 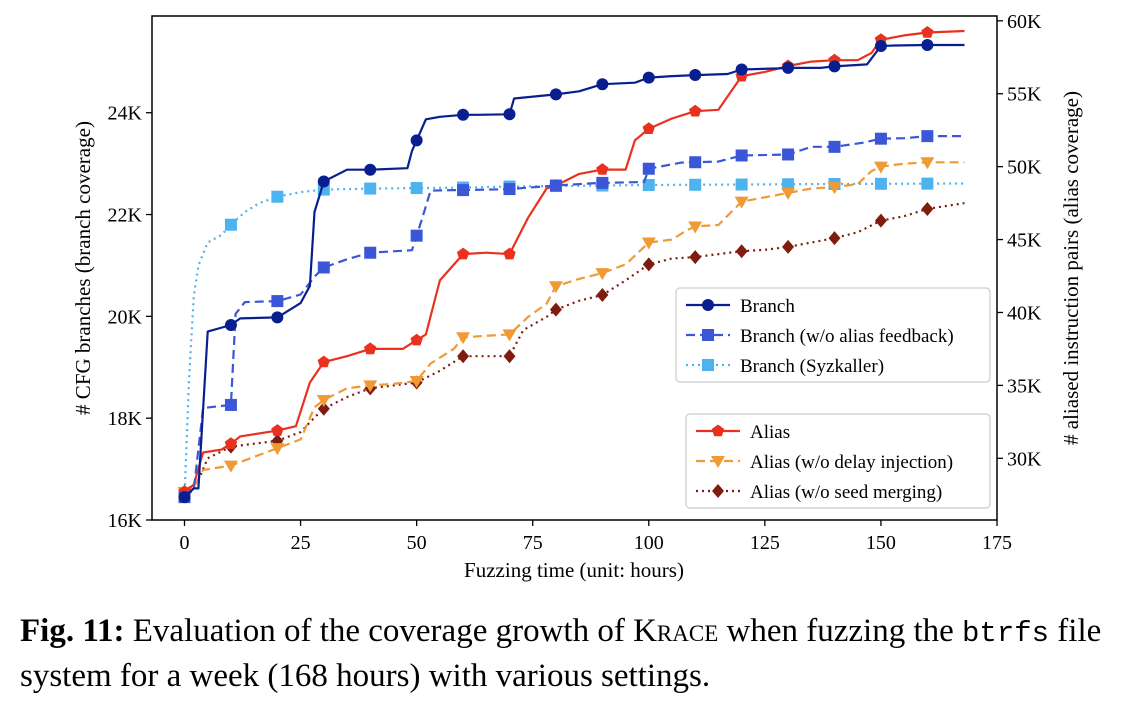 I want to click on legend-branch-box, so click(x=833, y=335).